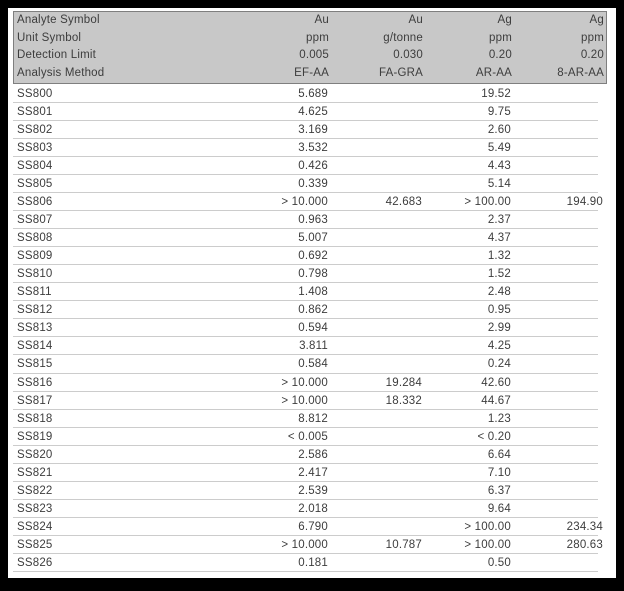 This screenshot has width=624, height=591. I want to click on header-row: Detection Limit 0.005 0.030 0.20 0.20, so click(310, 56).